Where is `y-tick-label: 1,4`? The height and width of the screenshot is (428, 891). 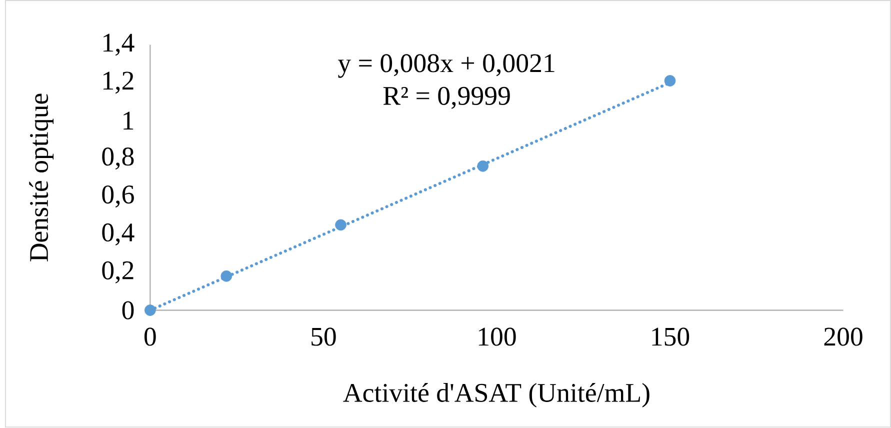
y-tick-label: 1,4 is located at coordinates (119, 45).